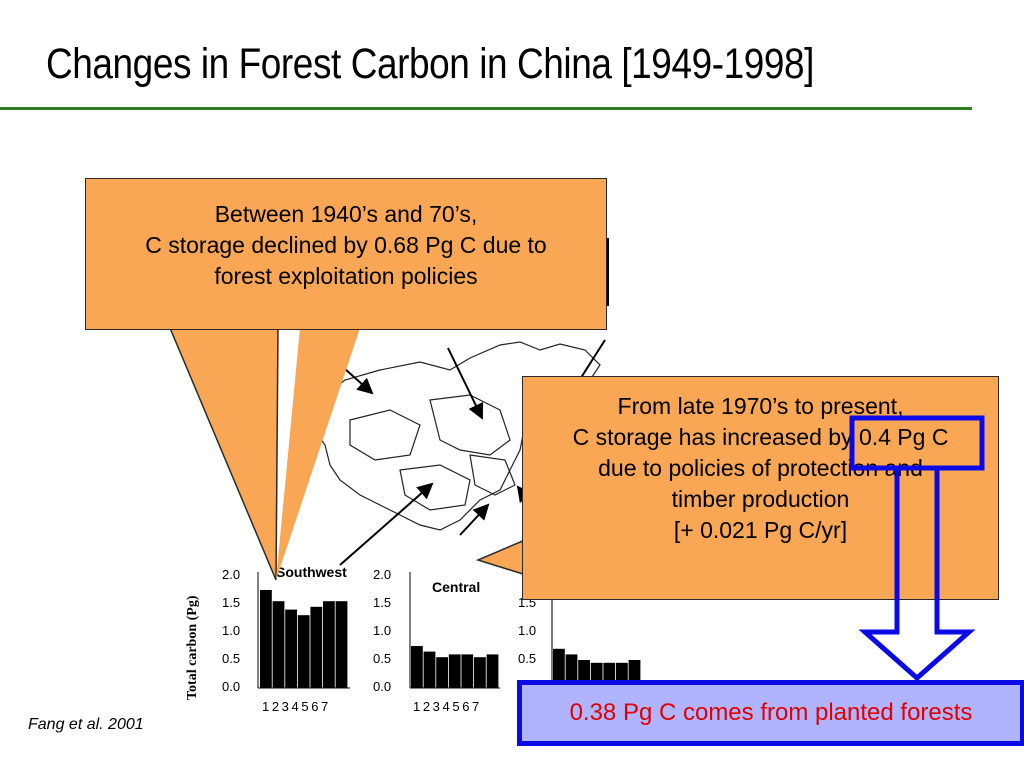  What do you see at coordinates (760, 530) in the screenshot?
I see `callout-line: [+ 0.021 Pg C/yr]` at bounding box center [760, 530].